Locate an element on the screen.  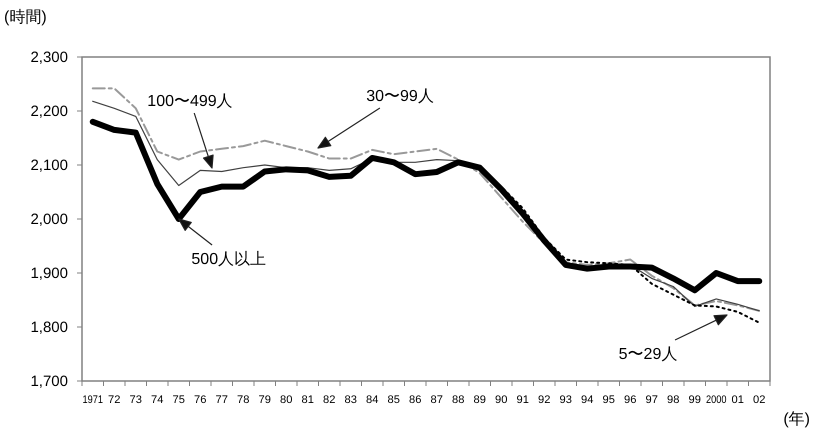
x-tick-label: 86 is located at coordinates (415, 400).